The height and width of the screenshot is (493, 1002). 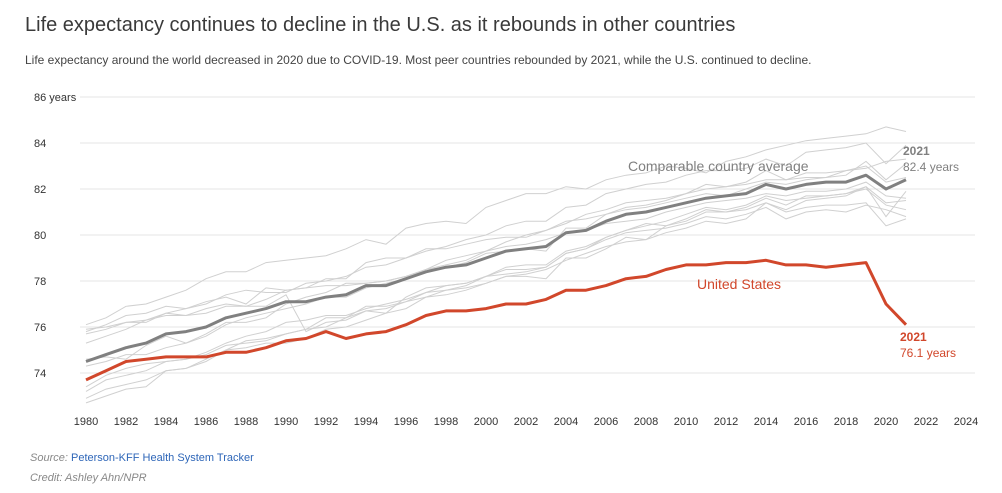 What do you see at coordinates (806, 422) in the screenshot?
I see `x-tick-label: 2016` at bounding box center [806, 422].